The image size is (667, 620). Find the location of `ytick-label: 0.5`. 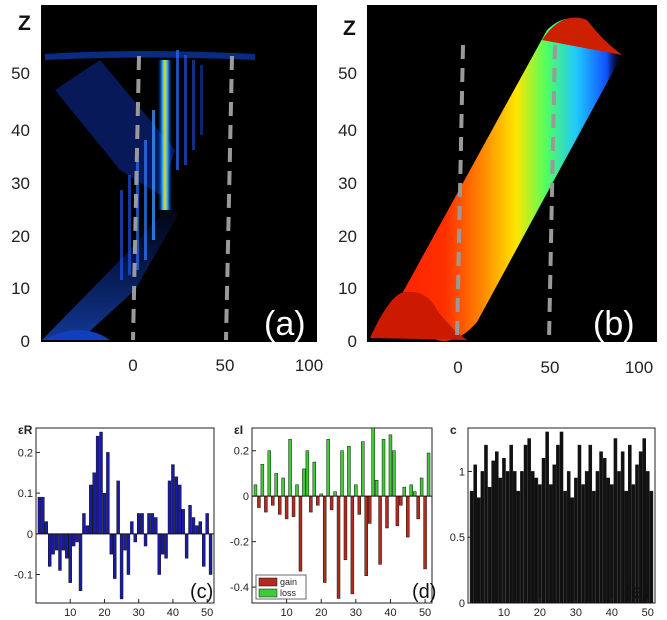

ytick-label: 0.5 is located at coordinates (457, 538).